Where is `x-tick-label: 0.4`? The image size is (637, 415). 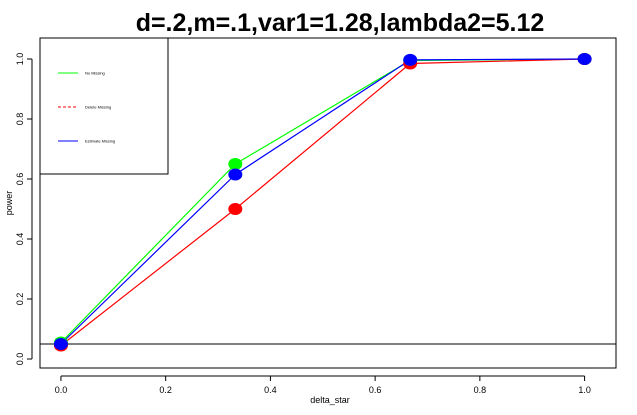
x-tick-label: 0.4 is located at coordinates (270, 390).